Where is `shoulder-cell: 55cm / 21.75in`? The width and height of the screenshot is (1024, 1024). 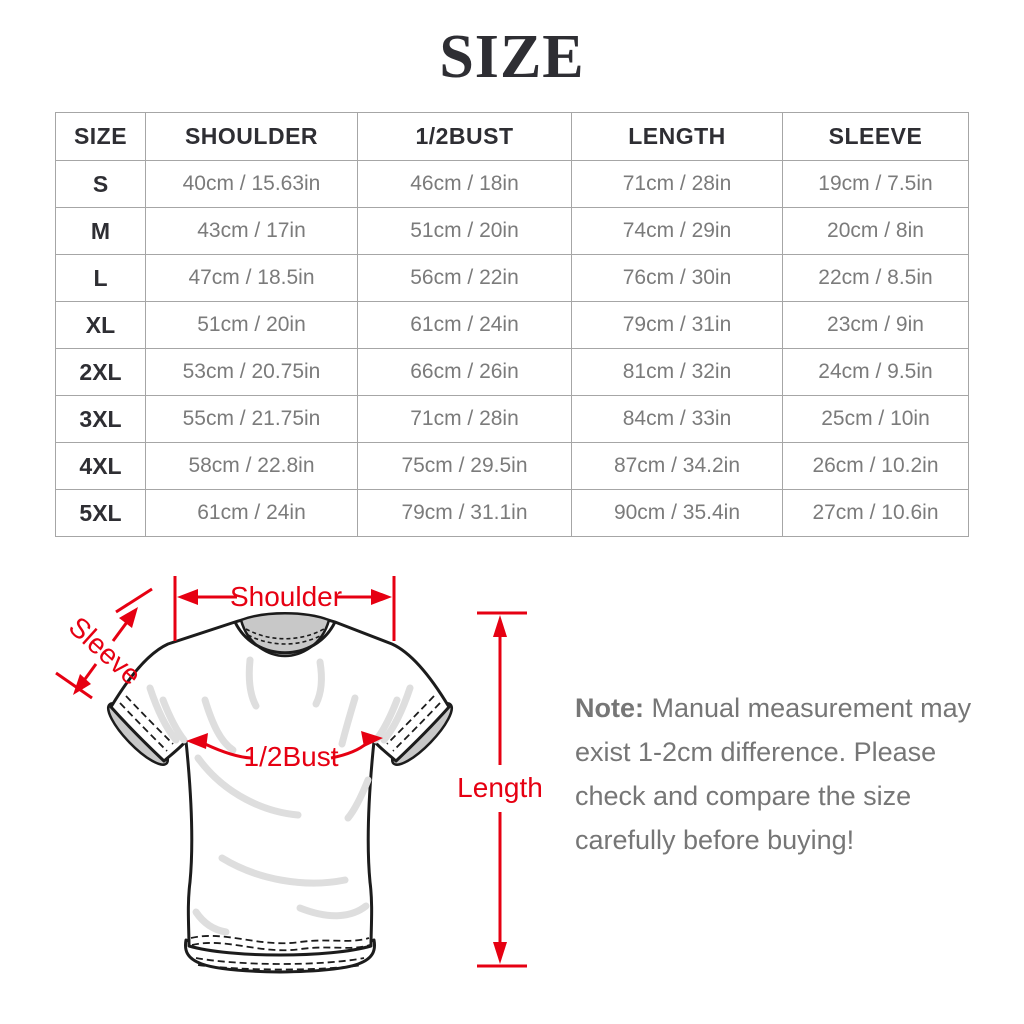 shoulder-cell: 55cm / 21.75in is located at coordinates (251, 419).